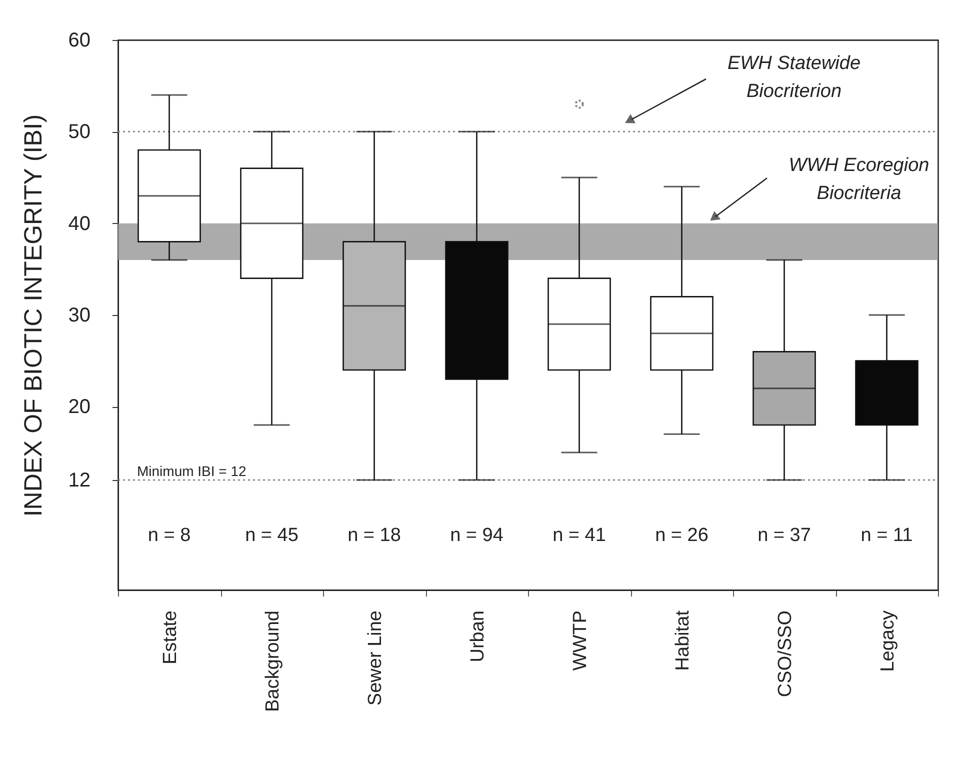  What do you see at coordinates (886, 535) in the screenshot?
I see `annotation: n = 11` at bounding box center [886, 535].